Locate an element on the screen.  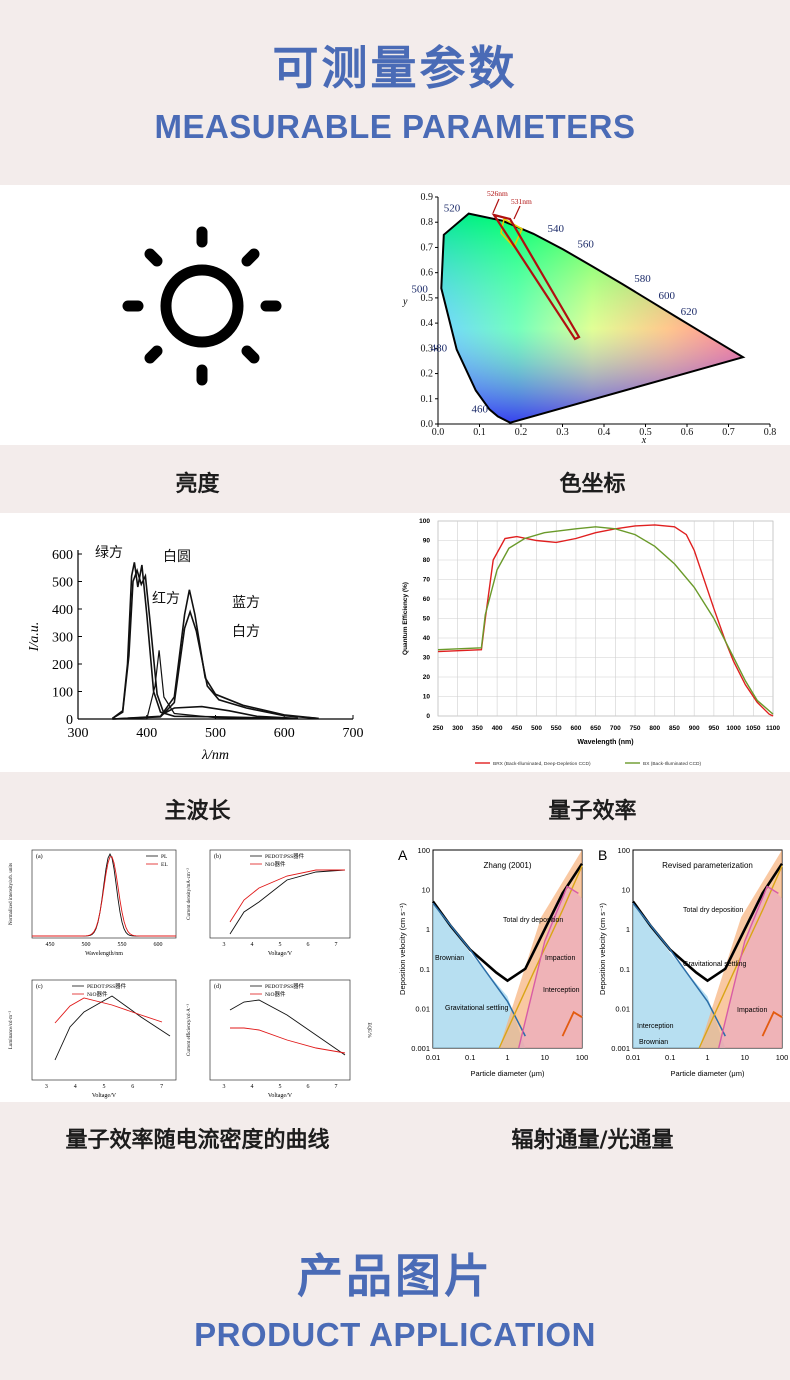
cie-y-tick-label: 0.6 is located at coordinates (427, 273).